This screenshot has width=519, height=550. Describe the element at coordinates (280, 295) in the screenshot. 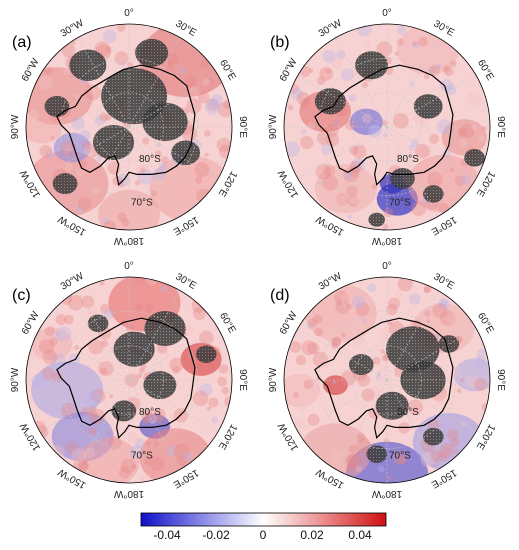

I see `panel-label: (d)` at that location.